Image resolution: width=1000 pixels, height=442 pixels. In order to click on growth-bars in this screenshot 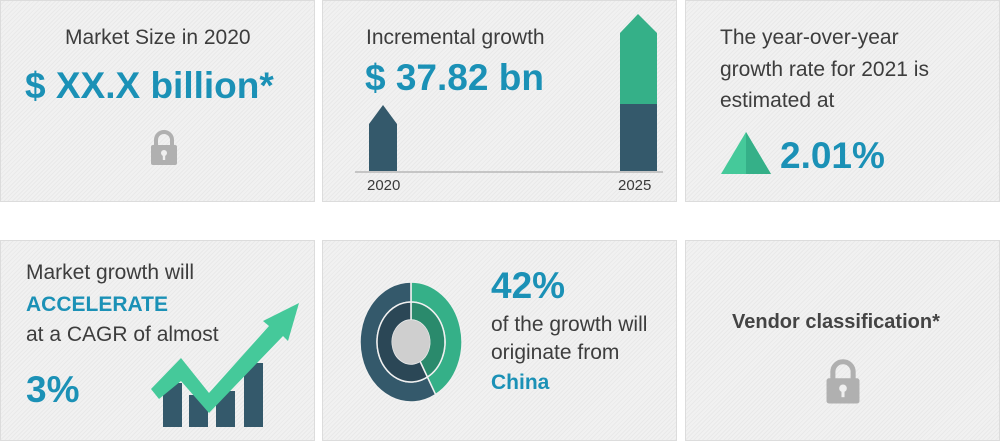, I will do `click(509, 93)`.